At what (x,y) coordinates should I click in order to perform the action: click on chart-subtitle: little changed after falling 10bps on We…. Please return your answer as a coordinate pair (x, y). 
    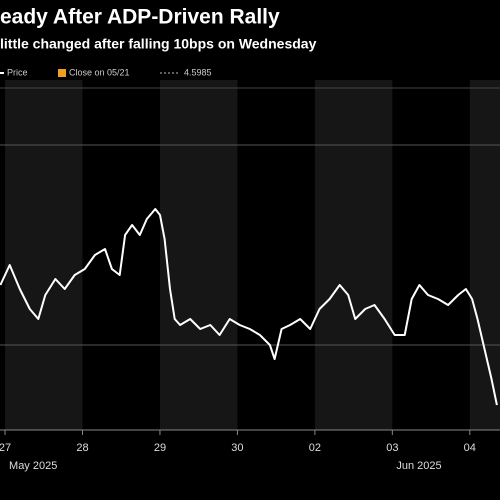
    Looking at the image, I should click on (158, 44).